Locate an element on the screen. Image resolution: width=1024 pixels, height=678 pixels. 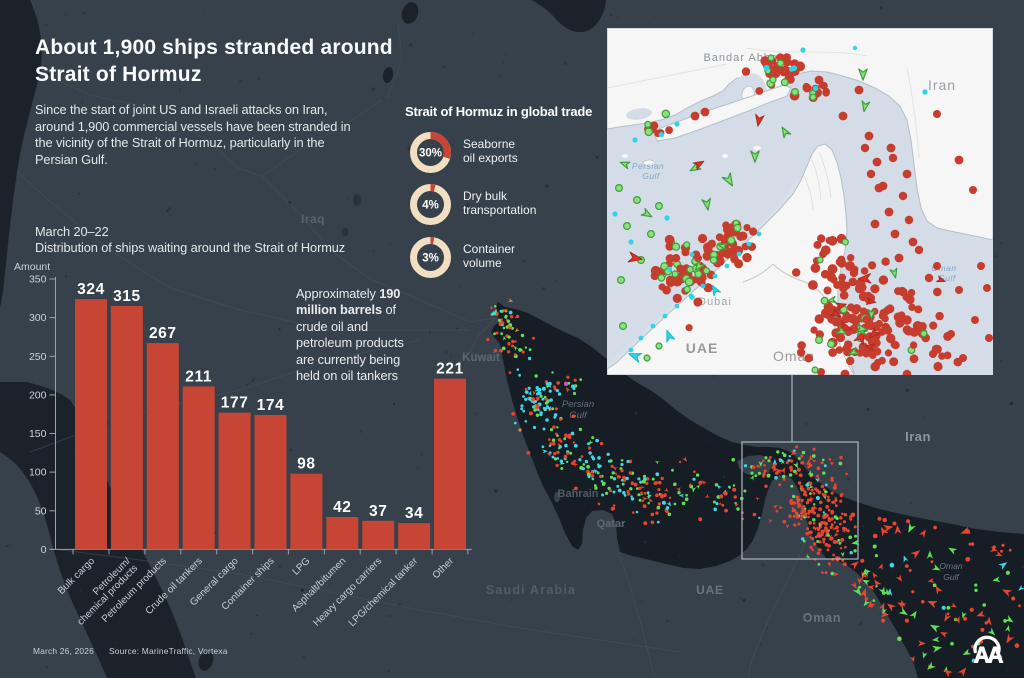
svg-text: Iraq is located at coordinates (313, 219).